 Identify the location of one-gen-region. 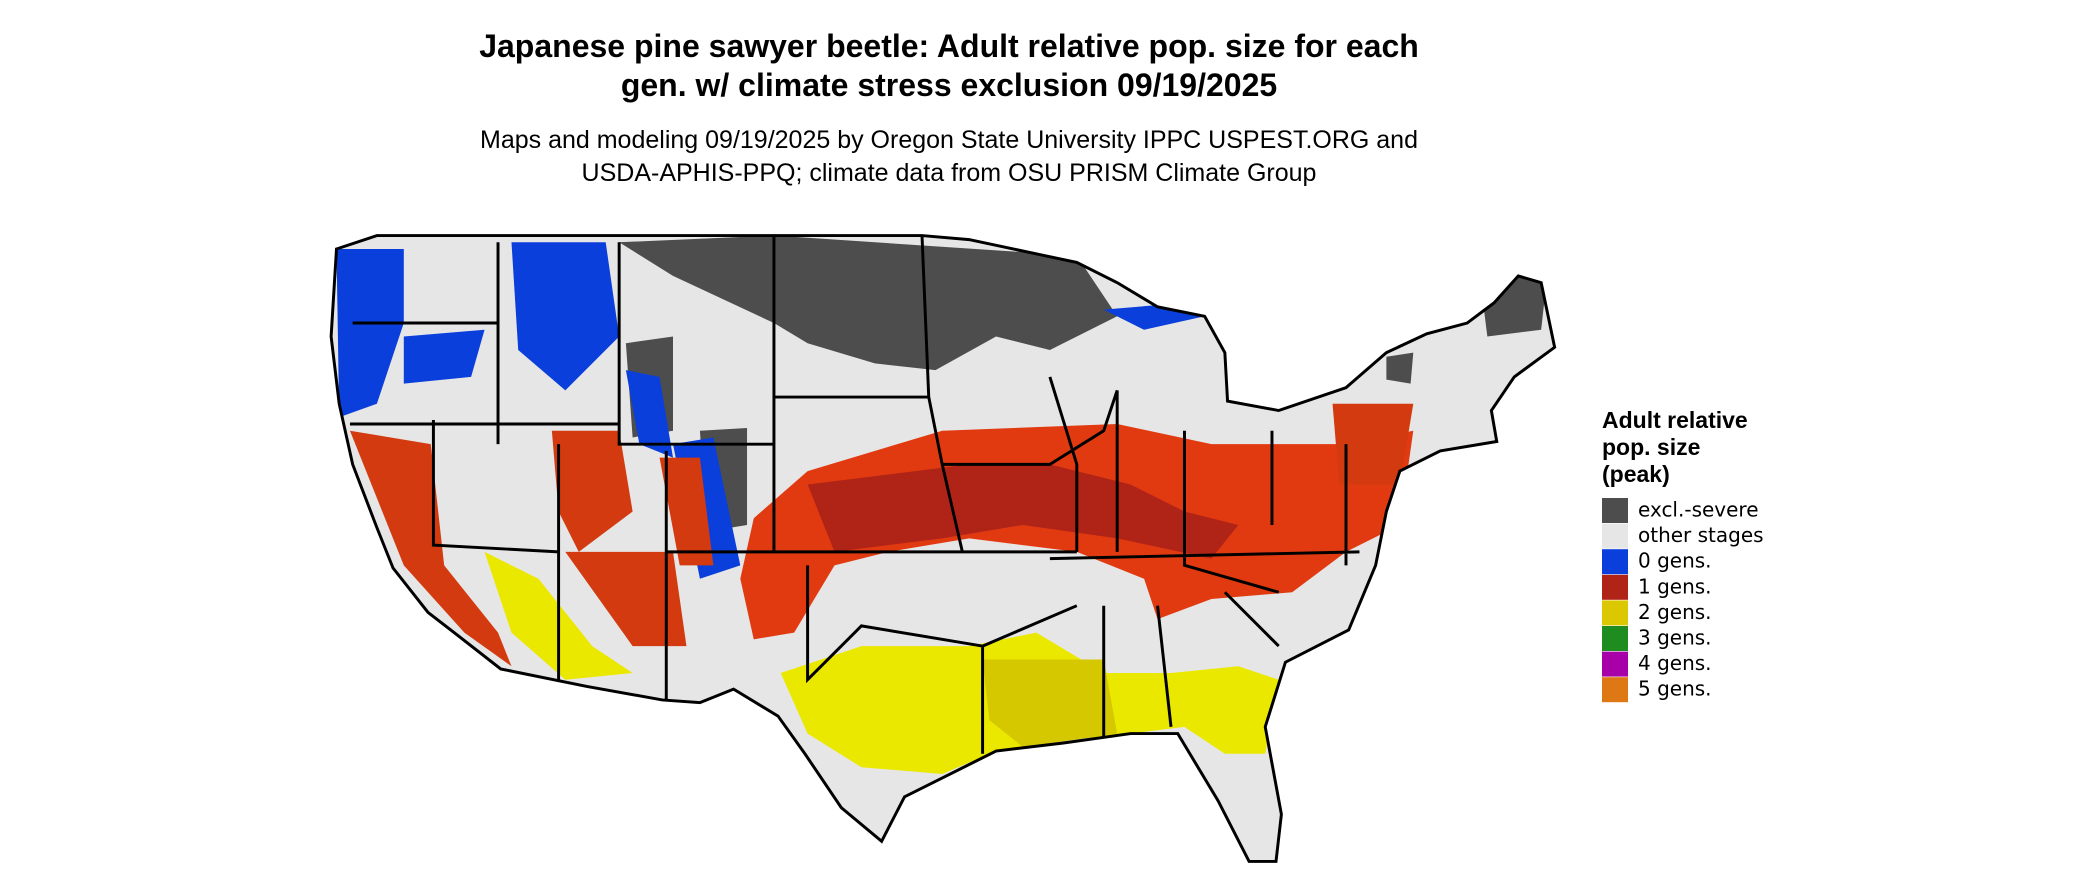
(1023, 511).